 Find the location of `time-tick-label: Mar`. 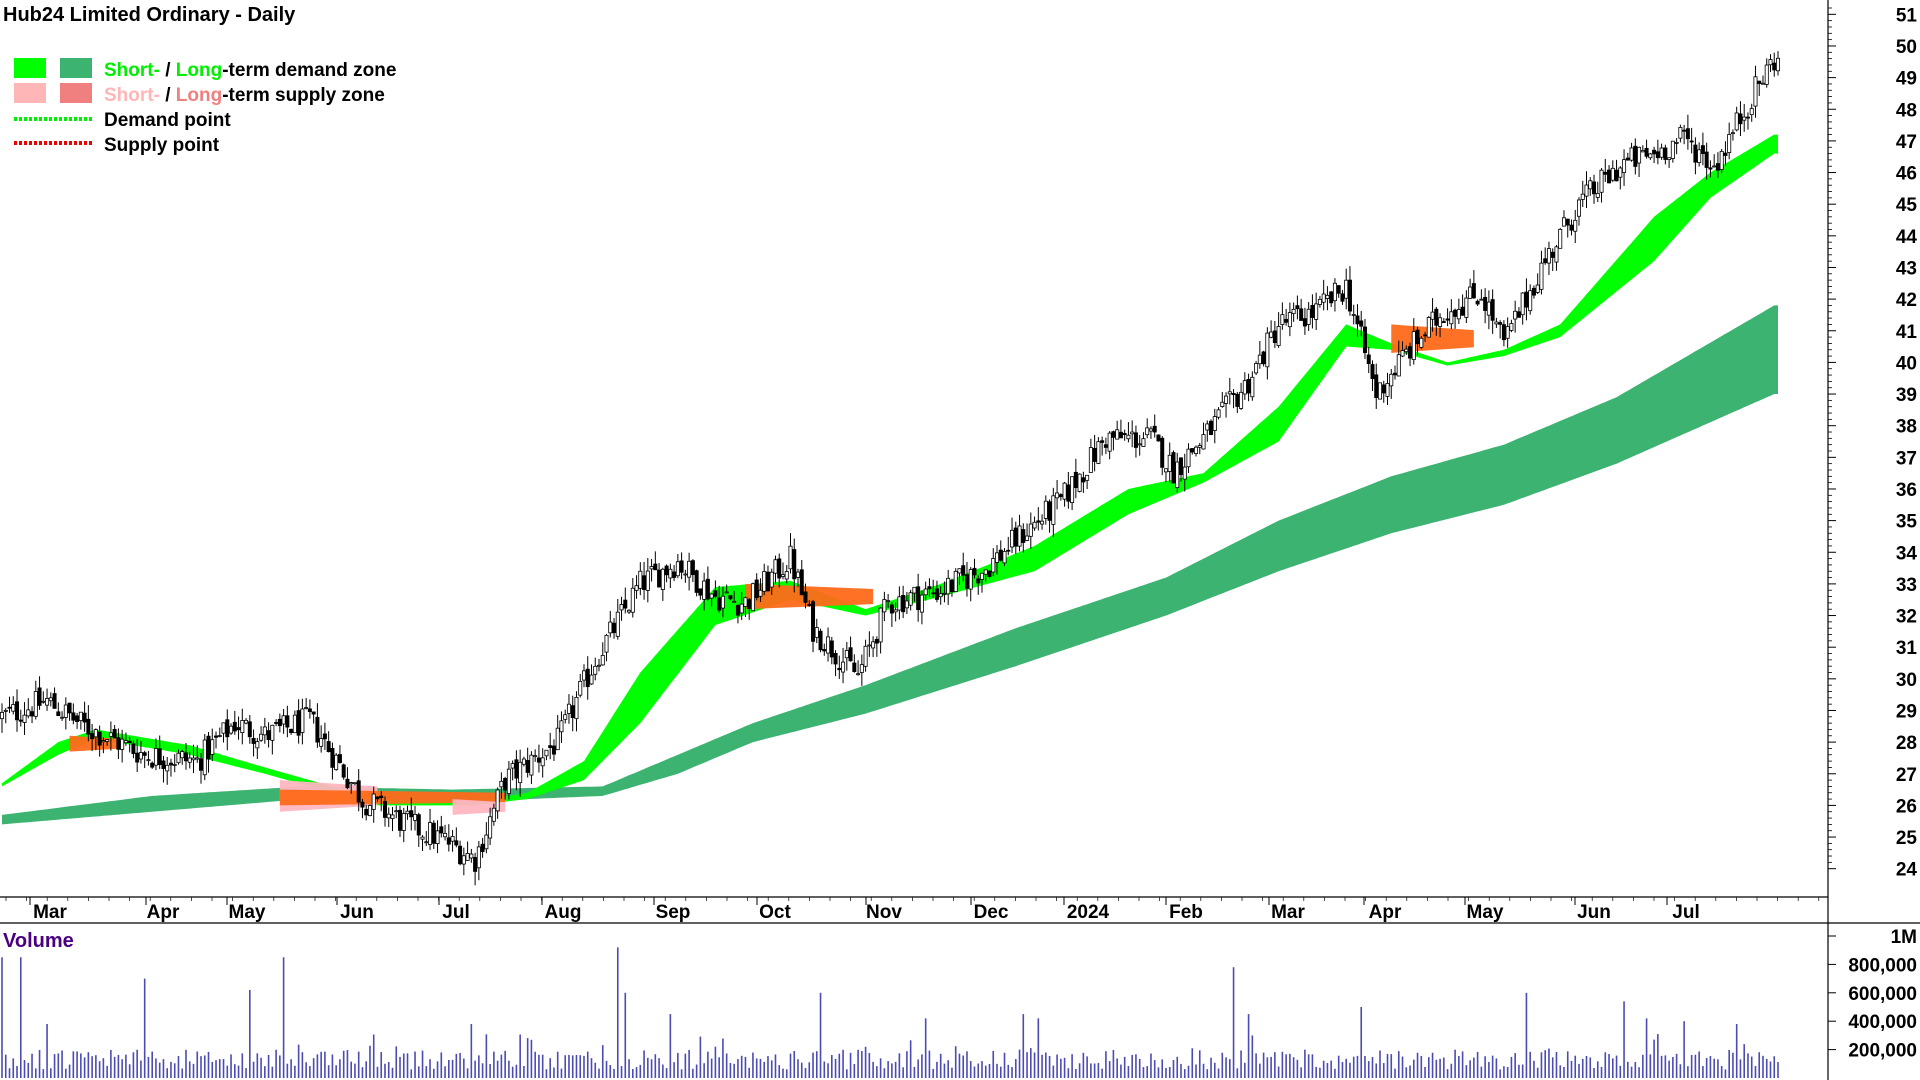

time-tick-label: Mar is located at coordinates (1288, 912).